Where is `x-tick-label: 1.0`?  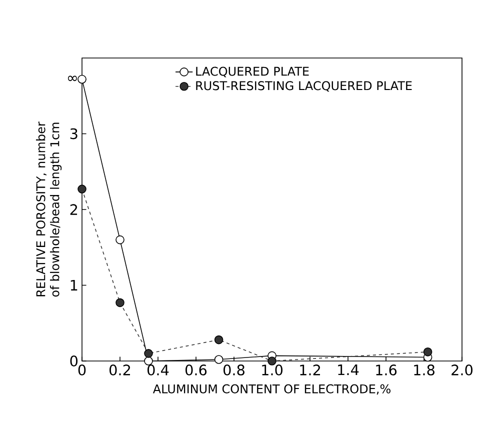
x-tick-label: 1.0 is located at coordinates (272, 370).